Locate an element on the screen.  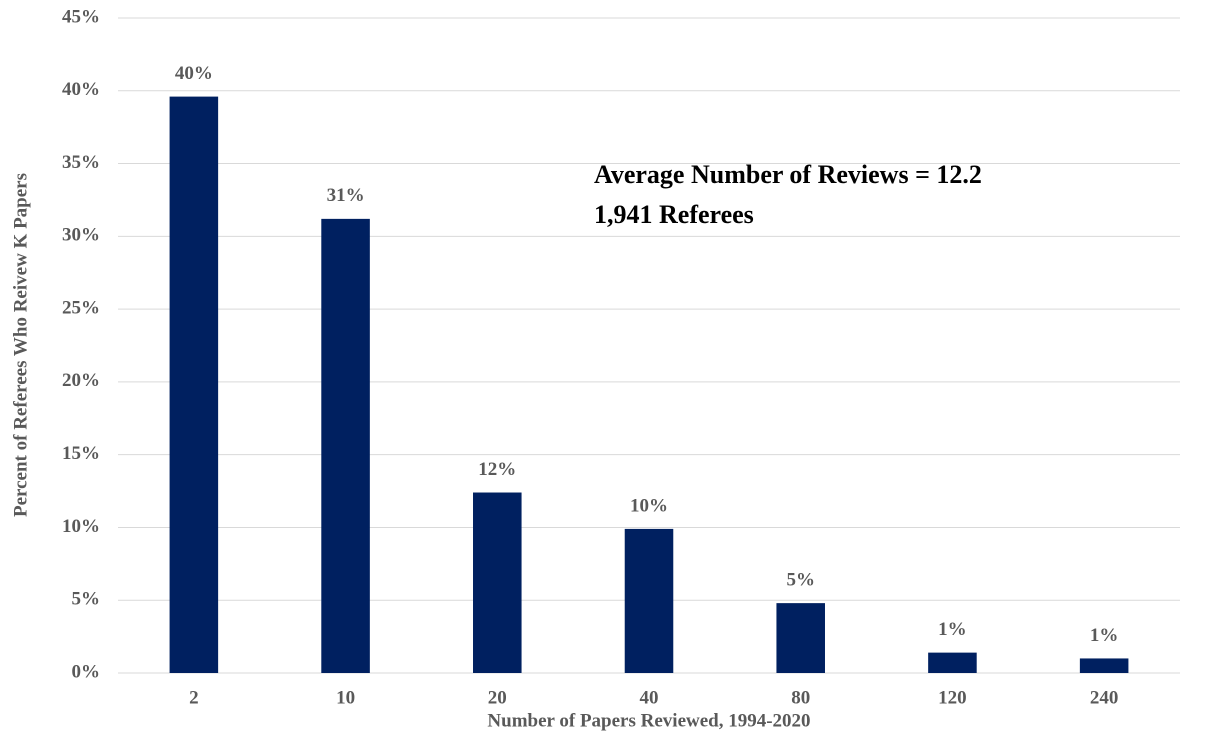
x-tick-label: 120 is located at coordinates (952, 697).